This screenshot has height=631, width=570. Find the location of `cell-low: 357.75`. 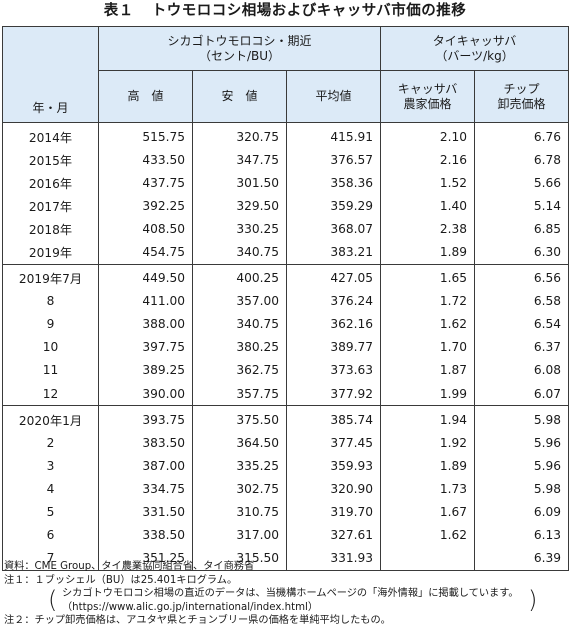

cell-low: 357.75 is located at coordinates (239, 394).